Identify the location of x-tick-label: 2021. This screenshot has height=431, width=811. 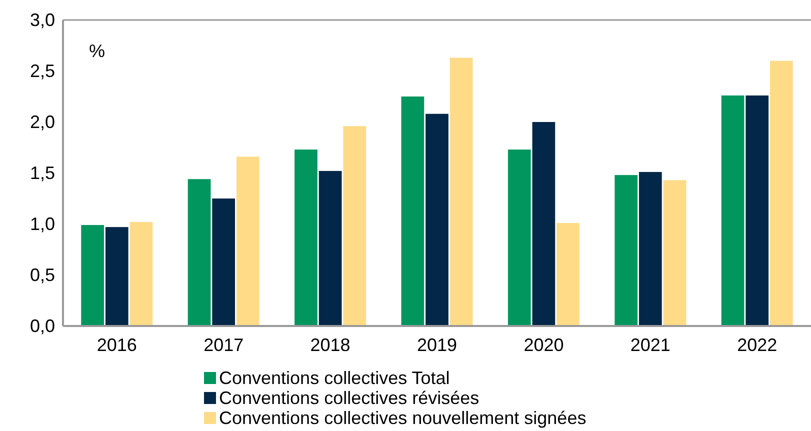
(650, 344).